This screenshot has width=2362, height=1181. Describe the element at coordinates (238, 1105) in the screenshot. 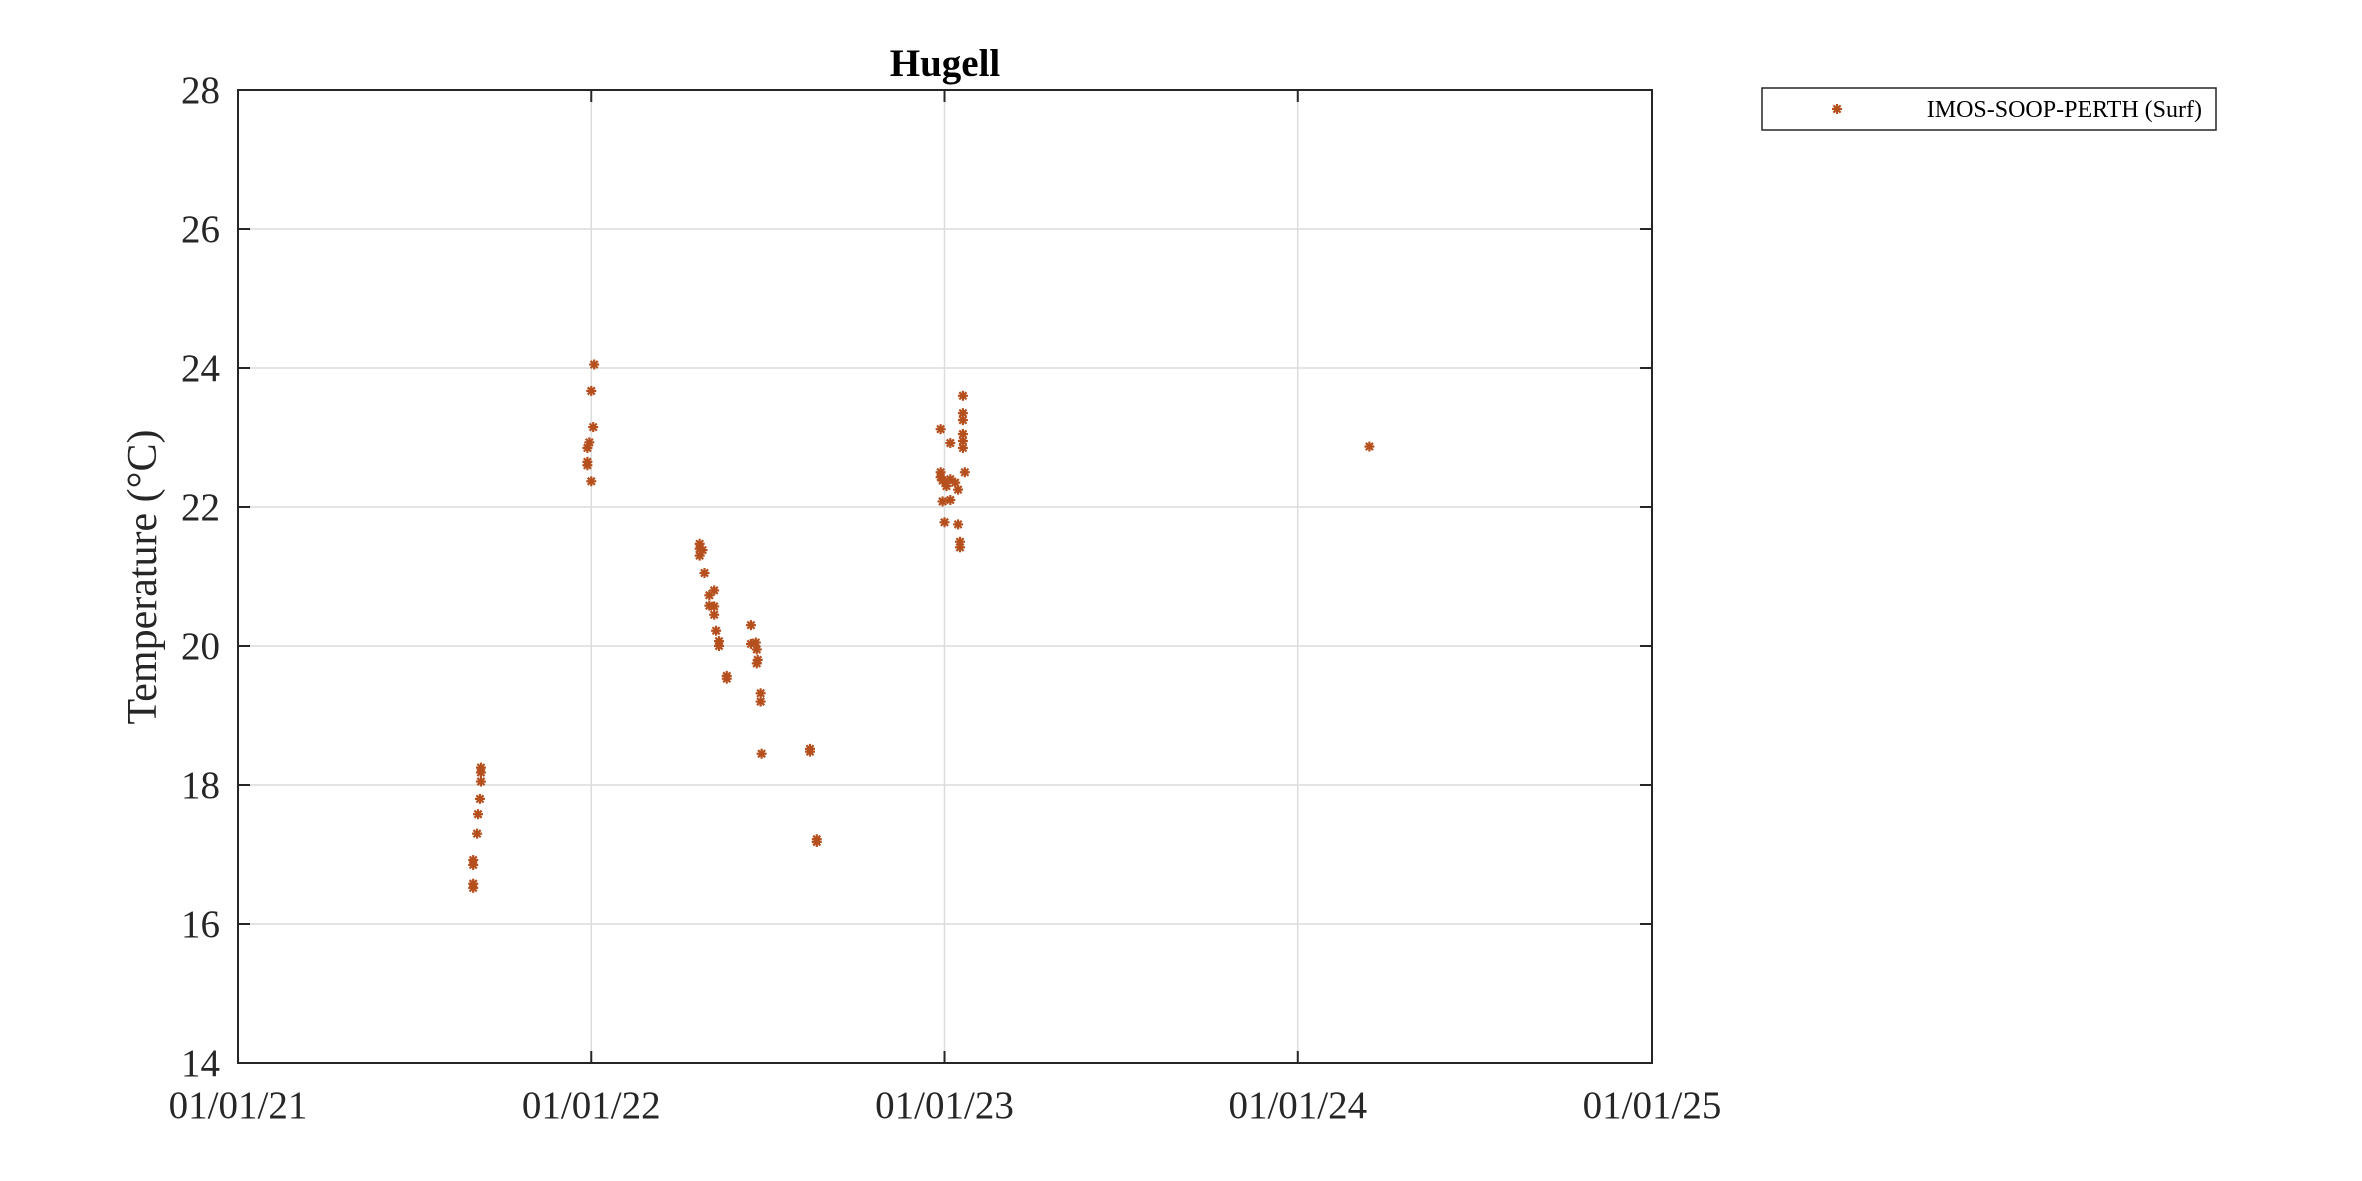

I see `x-tick-label: 01/01/21` at that location.